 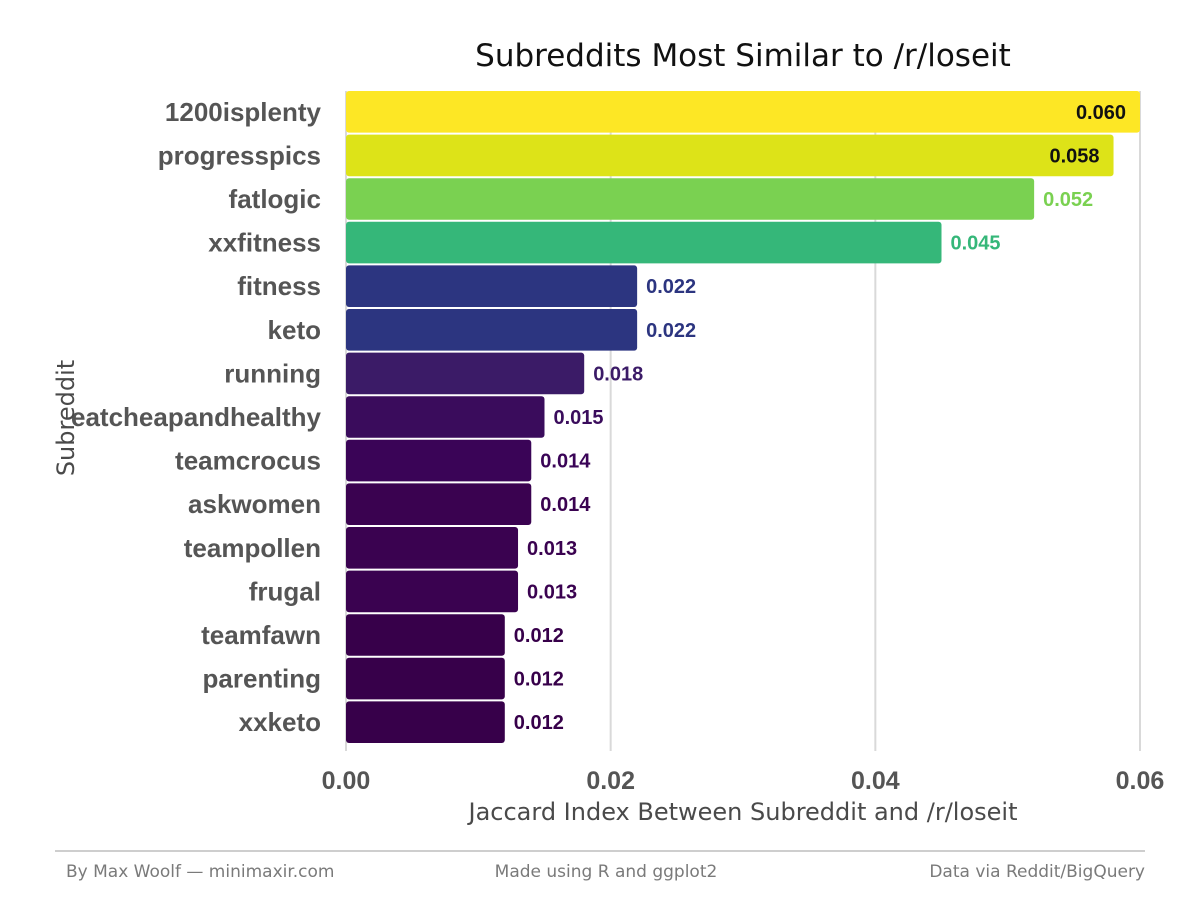 I want to click on data-label: 0.052, so click(x=1068, y=200).